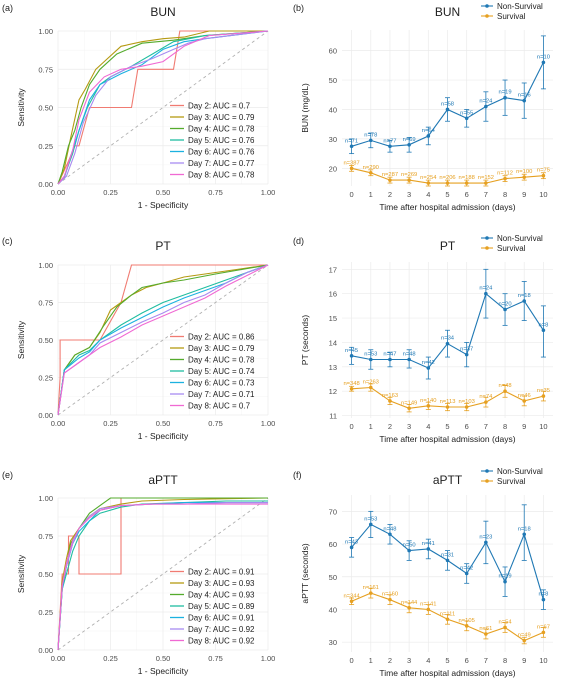 The width and height of the screenshot is (567, 685). What do you see at coordinates (219, 406) in the screenshot?
I see `roc-pt-legend-label: Day 8: AUC = 0.7` at bounding box center [219, 406].